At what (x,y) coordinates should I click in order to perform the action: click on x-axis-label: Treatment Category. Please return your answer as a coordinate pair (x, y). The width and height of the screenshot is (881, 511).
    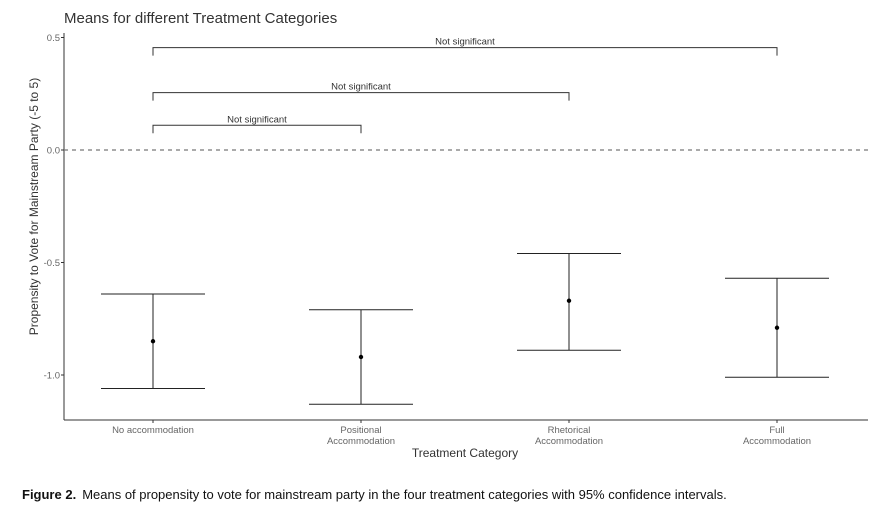
    Looking at the image, I should click on (465, 453).